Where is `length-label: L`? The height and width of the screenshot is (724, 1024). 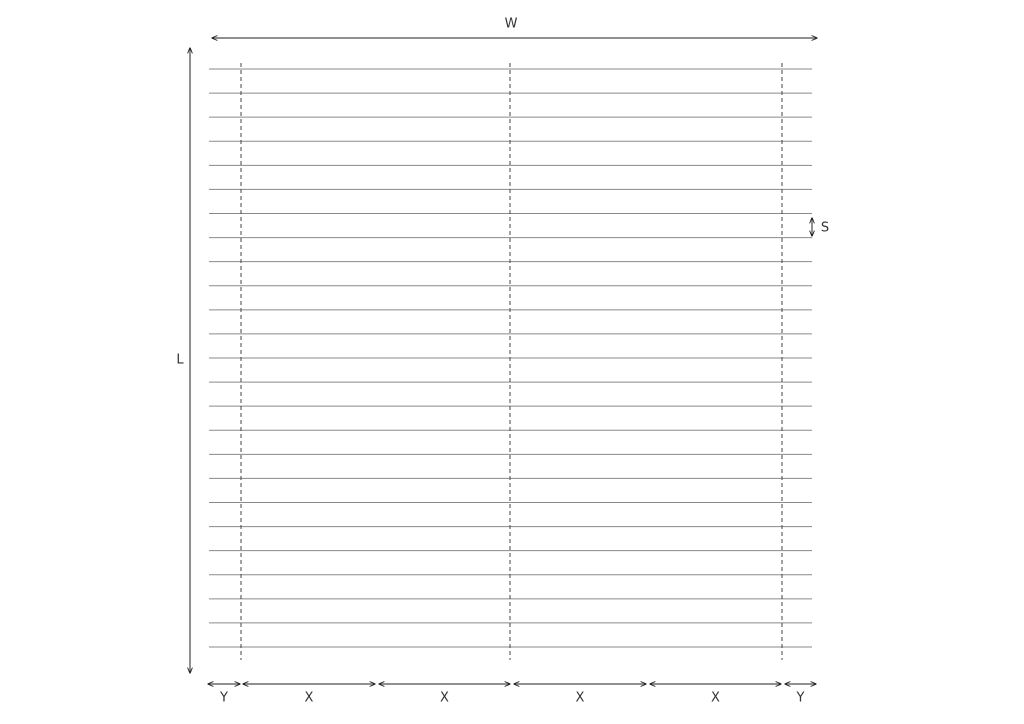 length-label: L is located at coordinates (180, 360).